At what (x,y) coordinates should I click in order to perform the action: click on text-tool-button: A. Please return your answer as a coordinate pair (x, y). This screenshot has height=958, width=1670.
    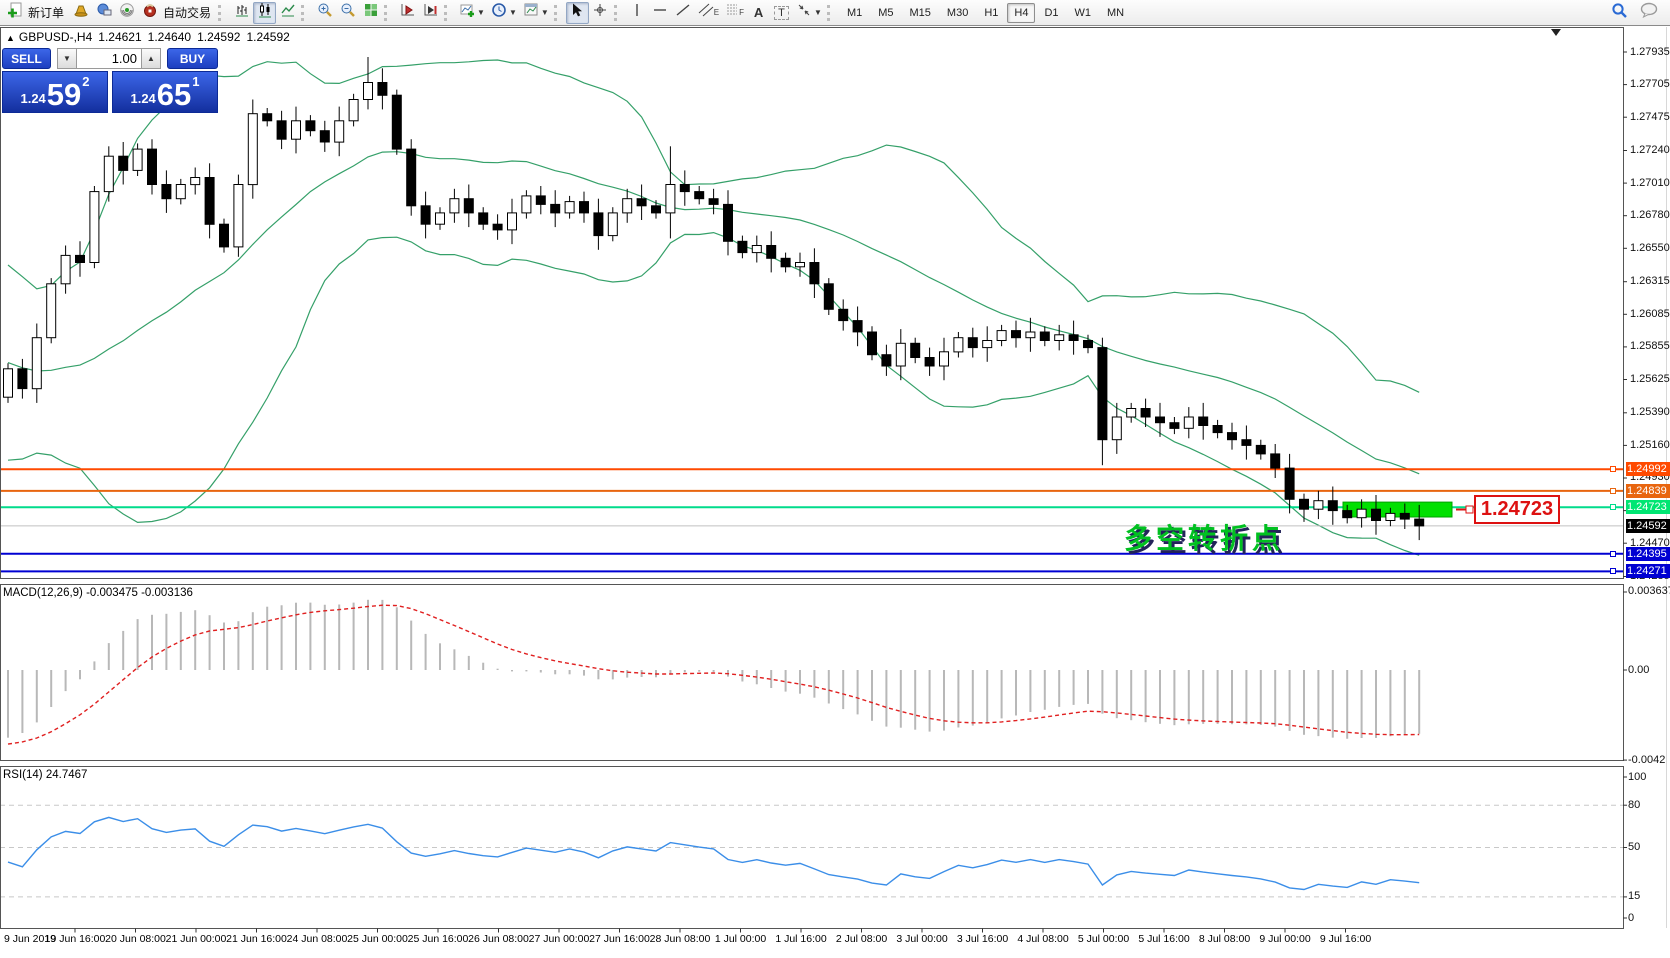
    Looking at the image, I should click on (758, 13).